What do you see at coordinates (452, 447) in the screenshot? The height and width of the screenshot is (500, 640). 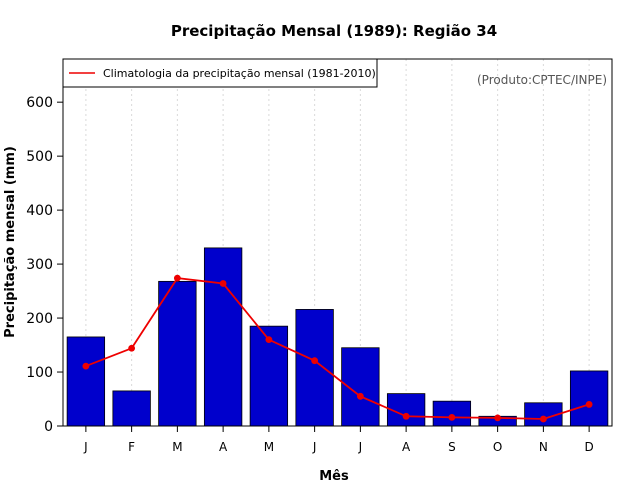 I see `x-tick-label: S` at bounding box center [452, 447].